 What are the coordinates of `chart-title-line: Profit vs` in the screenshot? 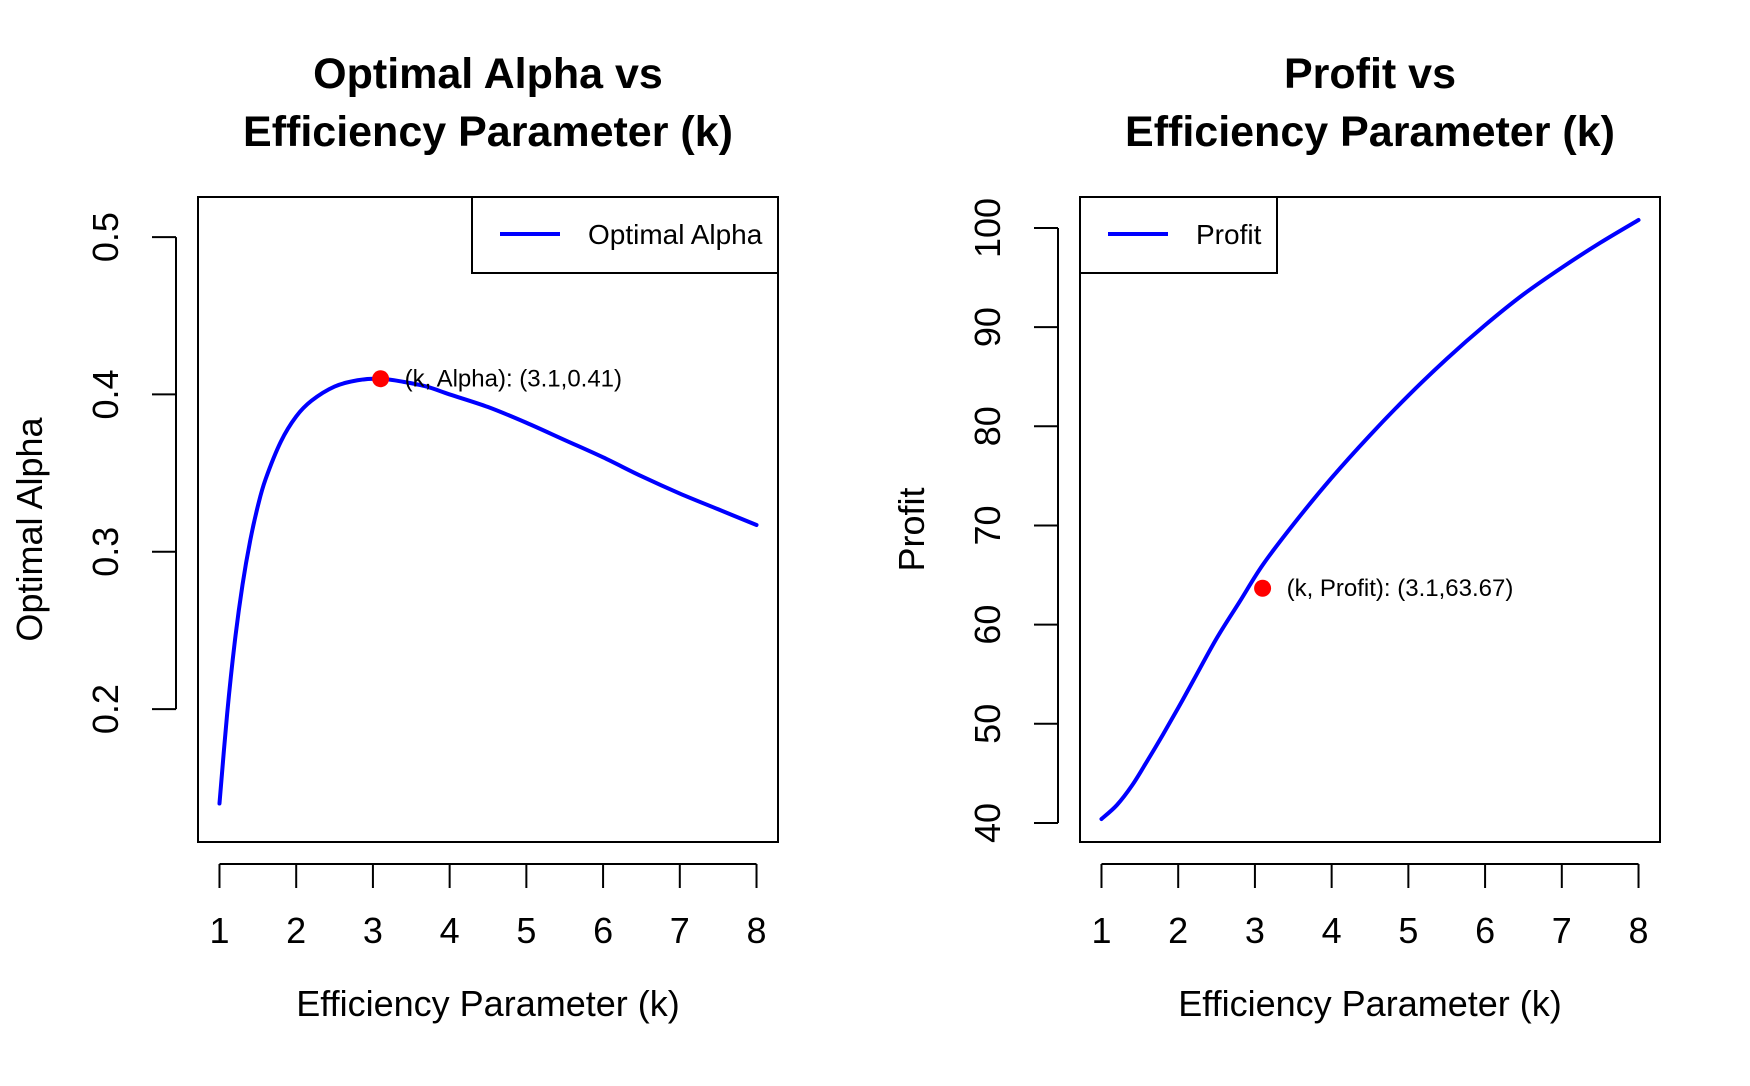 It's located at (1370, 74).